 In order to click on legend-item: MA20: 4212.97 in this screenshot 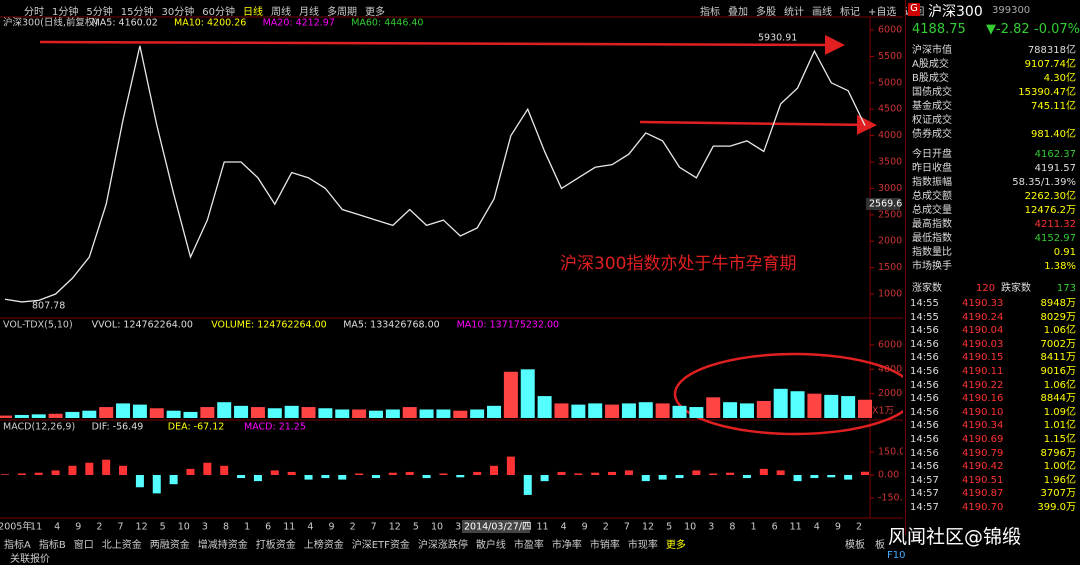, I will do `click(299, 23)`.